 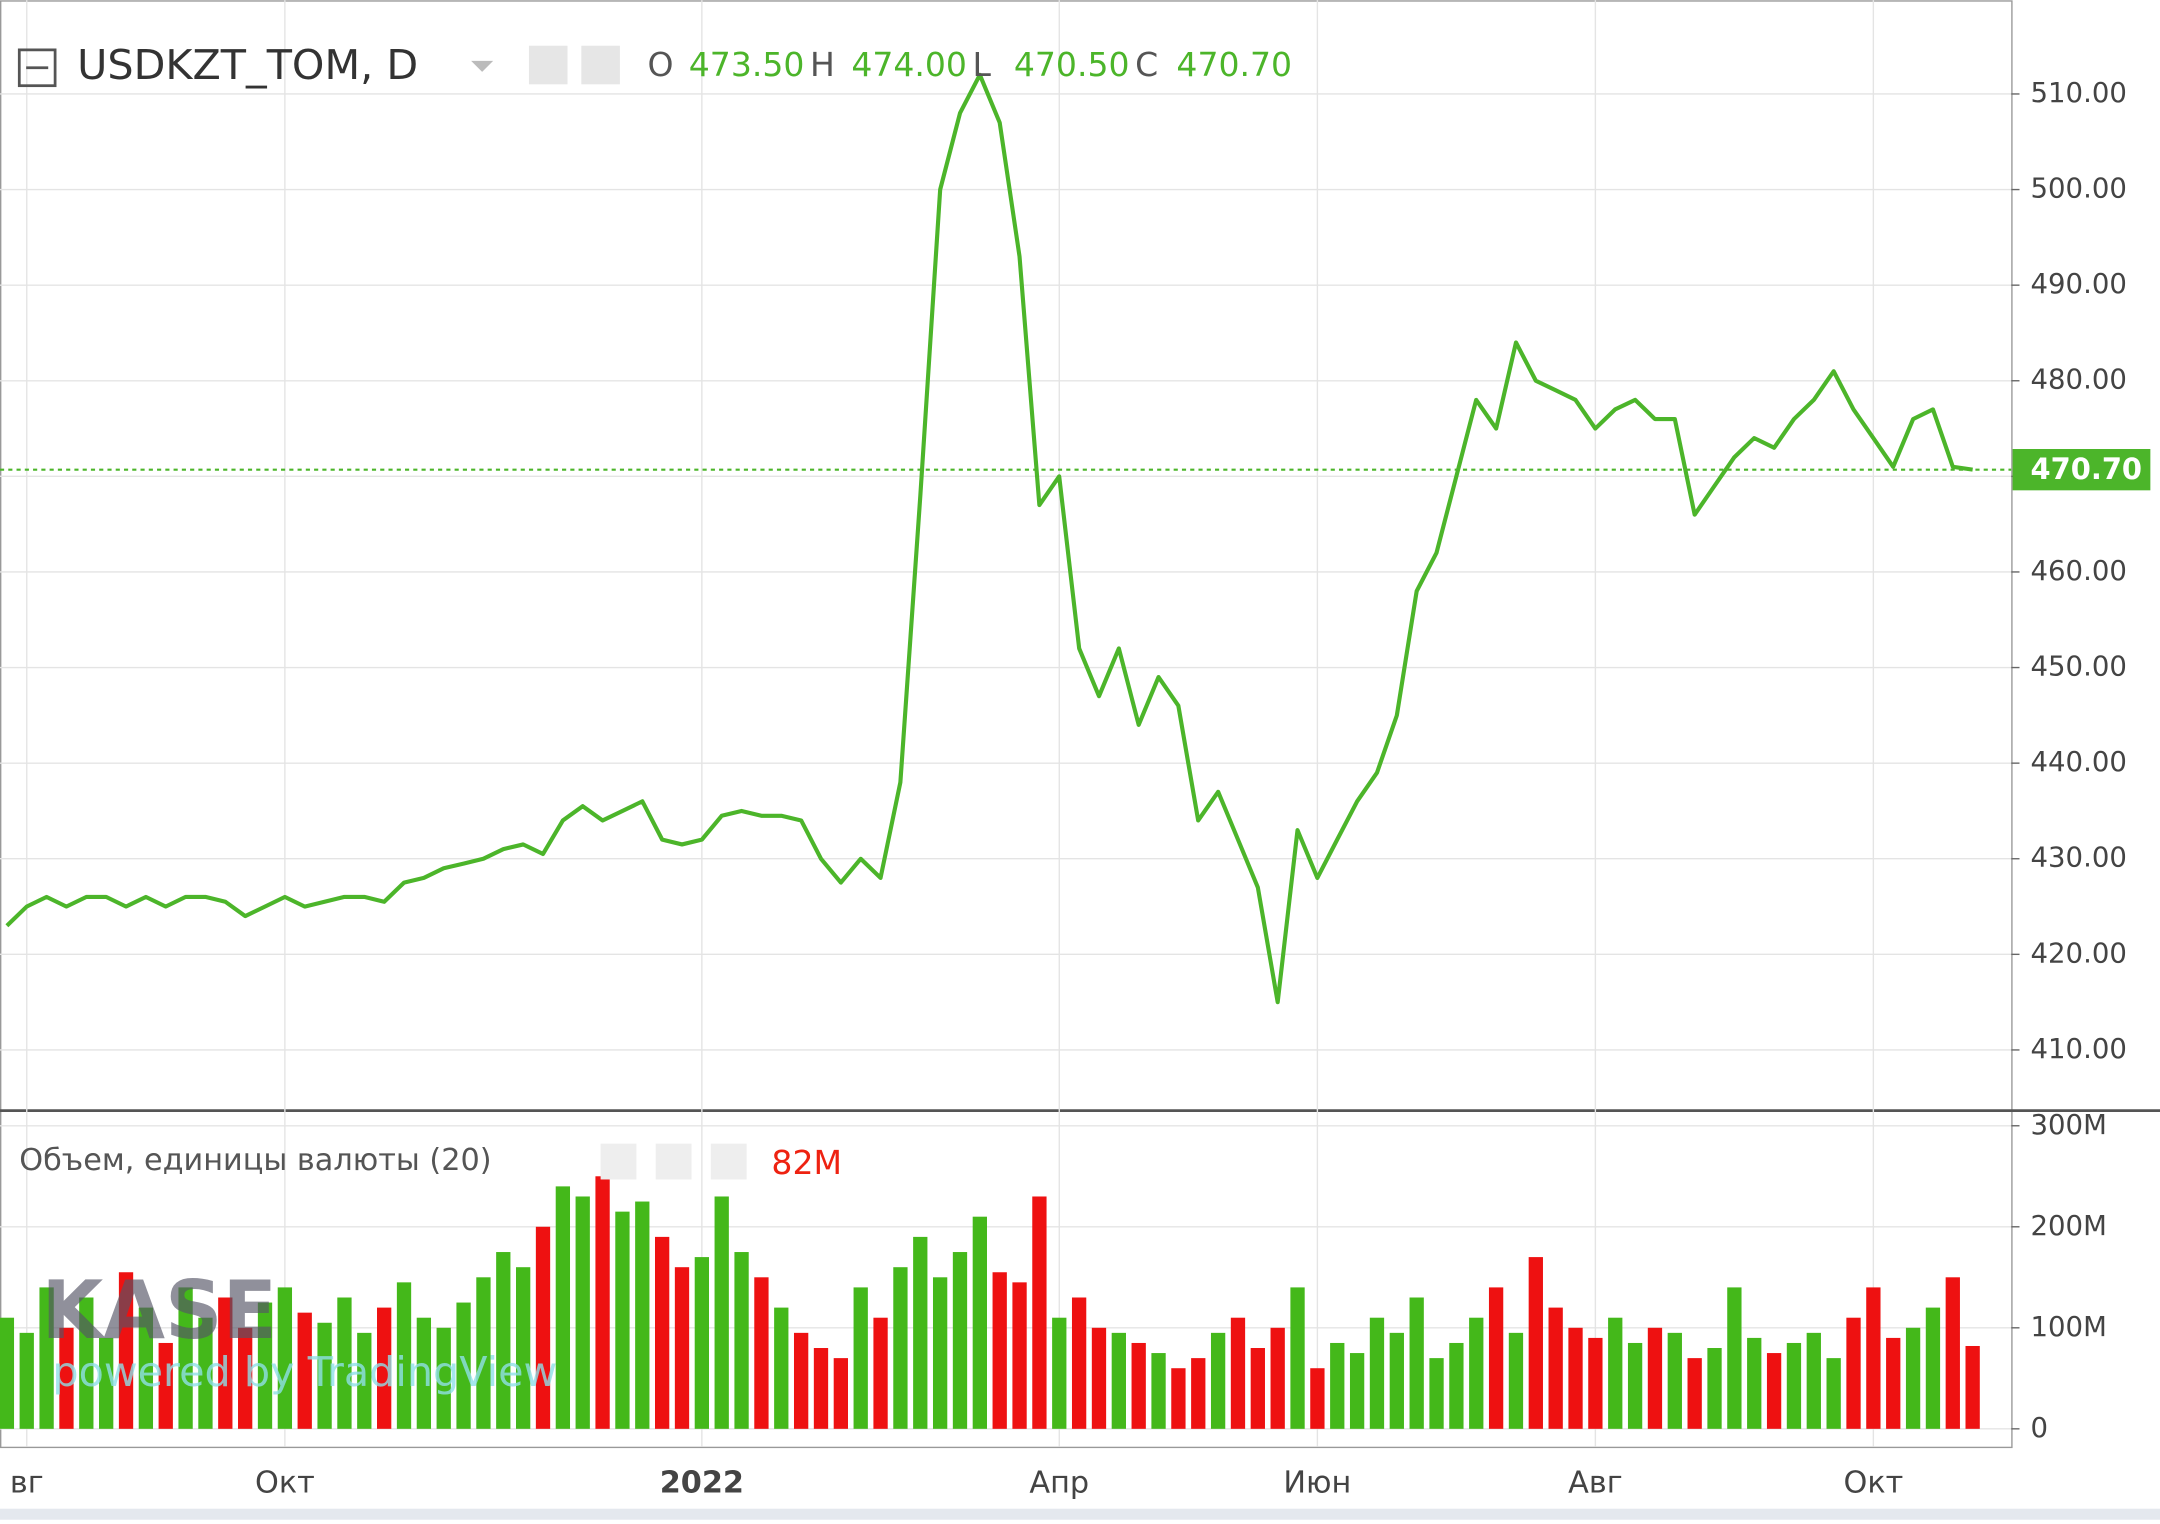 I want to click on x-tick-label: Июн, so click(x=1317, y=1482).